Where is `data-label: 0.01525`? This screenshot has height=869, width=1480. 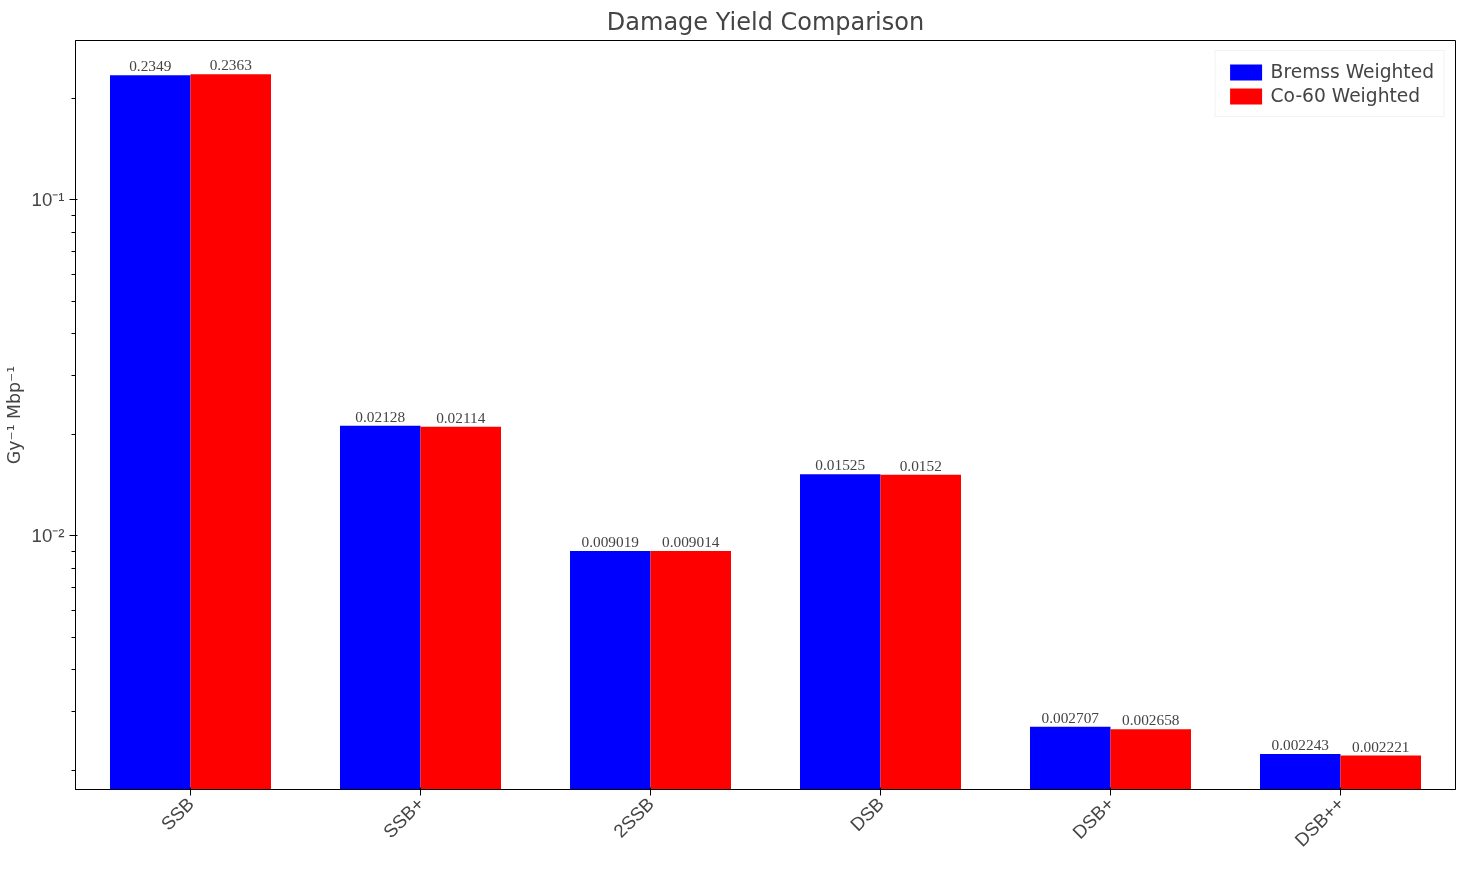
data-label: 0.01525 is located at coordinates (840, 465).